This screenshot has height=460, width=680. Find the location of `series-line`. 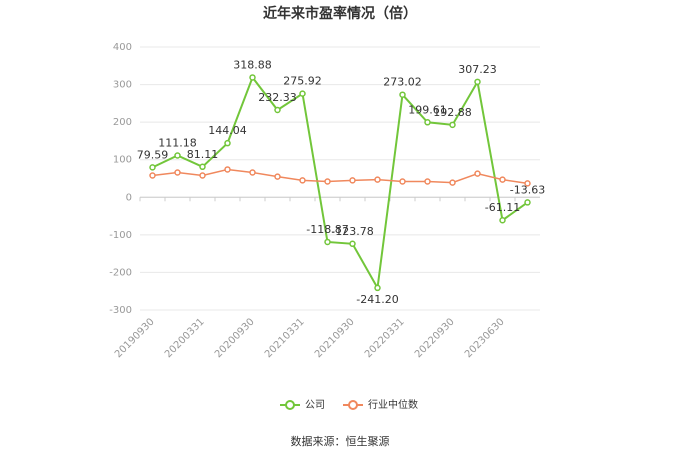

series-line is located at coordinates (340, 176).